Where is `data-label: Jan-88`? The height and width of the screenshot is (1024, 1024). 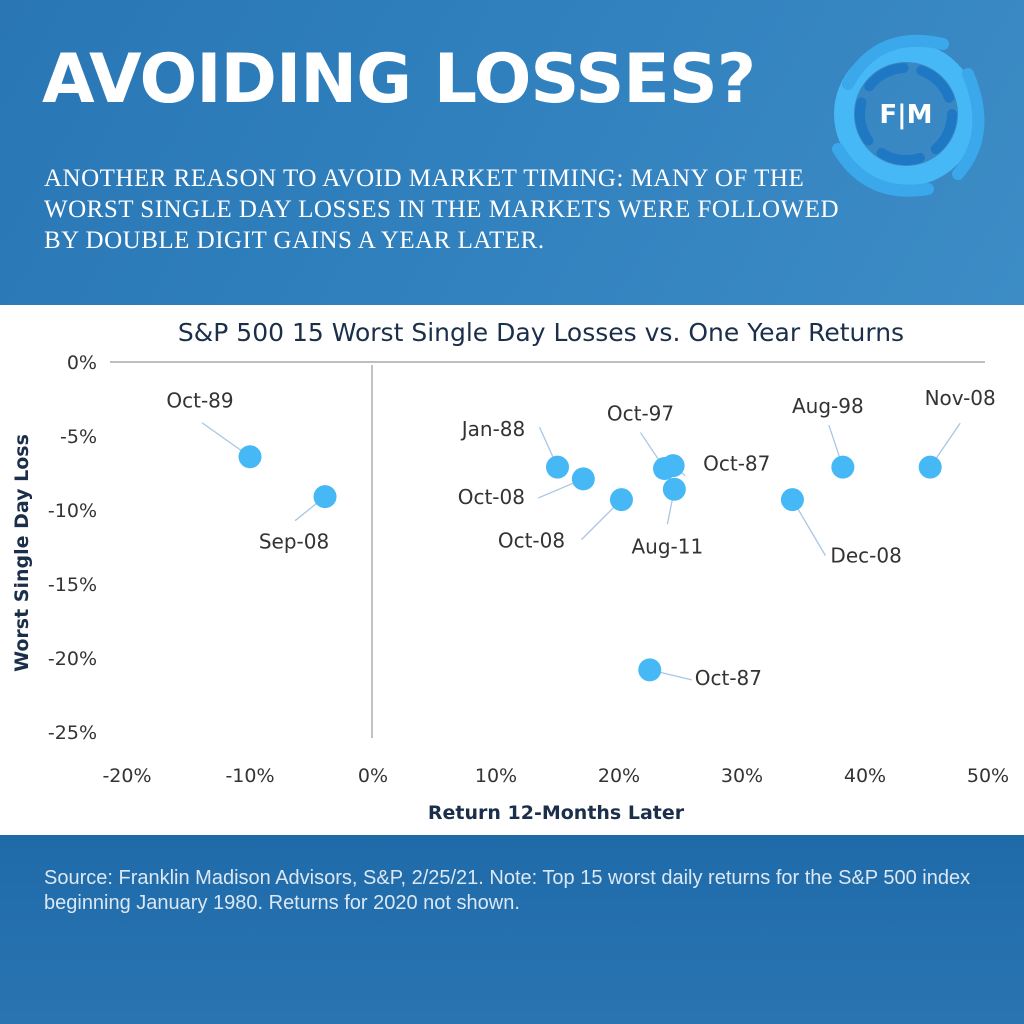
data-label: Jan-88 is located at coordinates (493, 429).